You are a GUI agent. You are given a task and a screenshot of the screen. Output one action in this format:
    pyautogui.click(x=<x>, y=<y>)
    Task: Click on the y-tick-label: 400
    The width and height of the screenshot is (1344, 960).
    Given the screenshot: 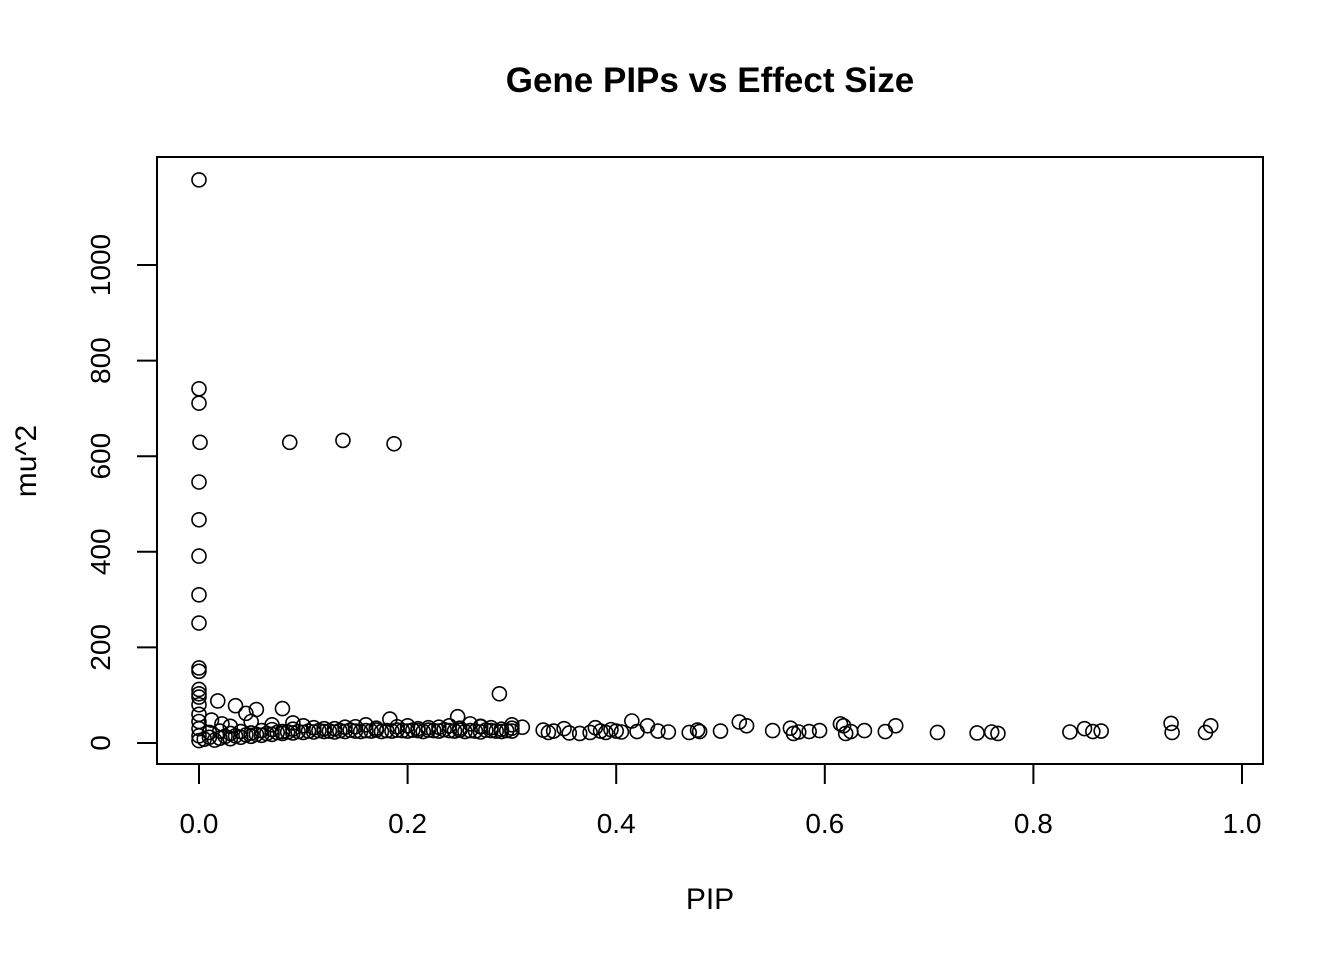 What is the action you would take?
    pyautogui.click(x=100, y=551)
    